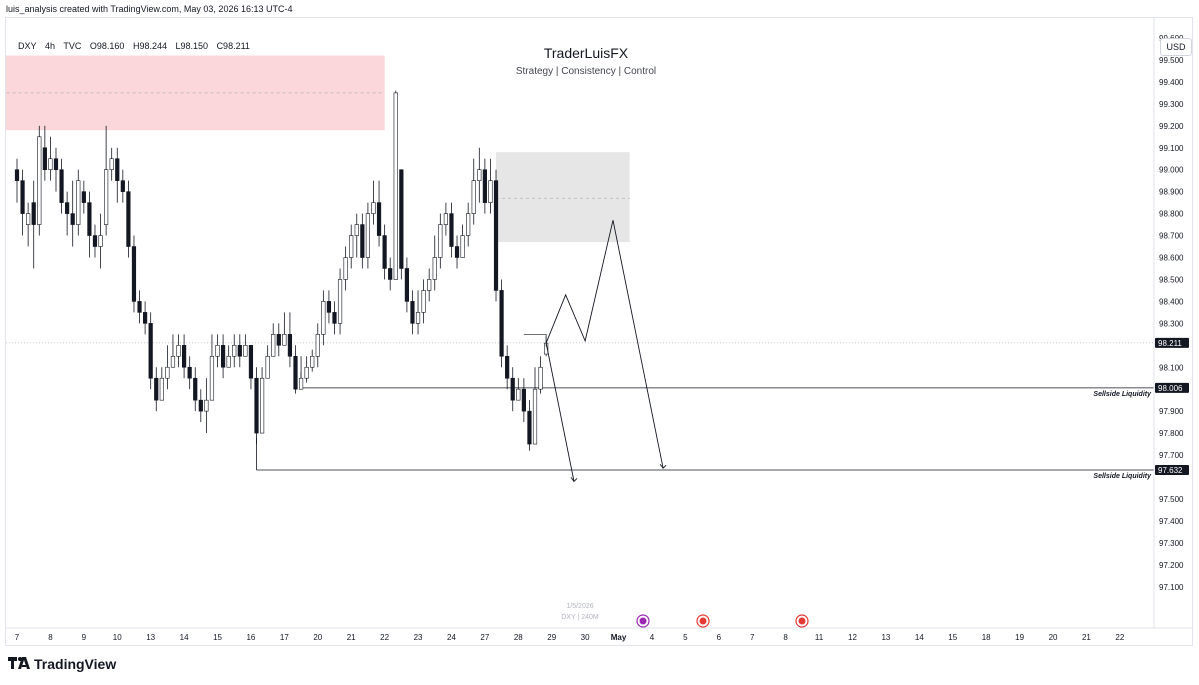 The height and width of the screenshot is (685, 1199). Describe the element at coordinates (107, 46) in the screenshot. I see `symbol-open: O98.160` at that location.